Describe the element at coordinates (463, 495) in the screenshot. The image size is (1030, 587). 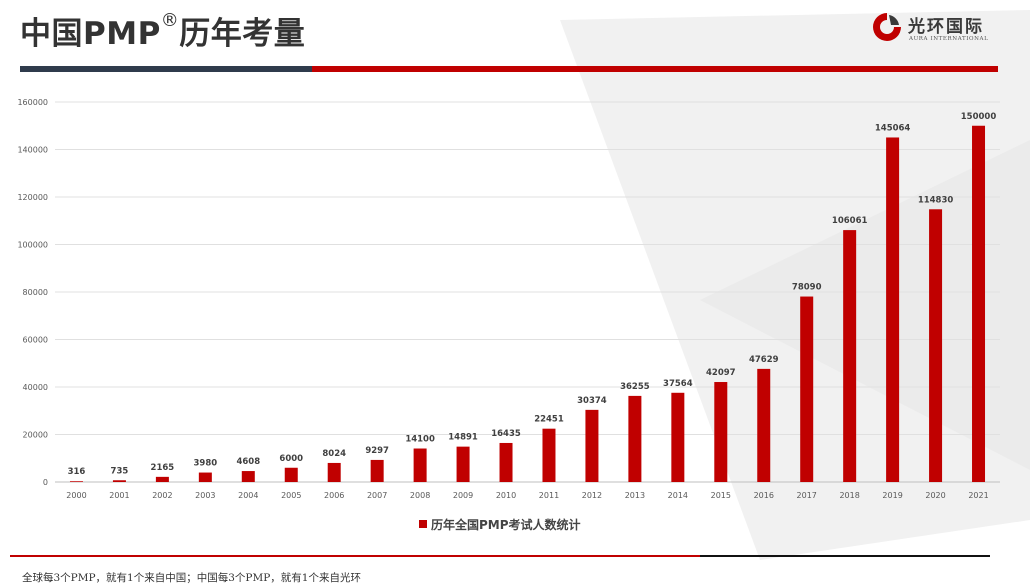
I see `x-tick-label: 2009` at that location.